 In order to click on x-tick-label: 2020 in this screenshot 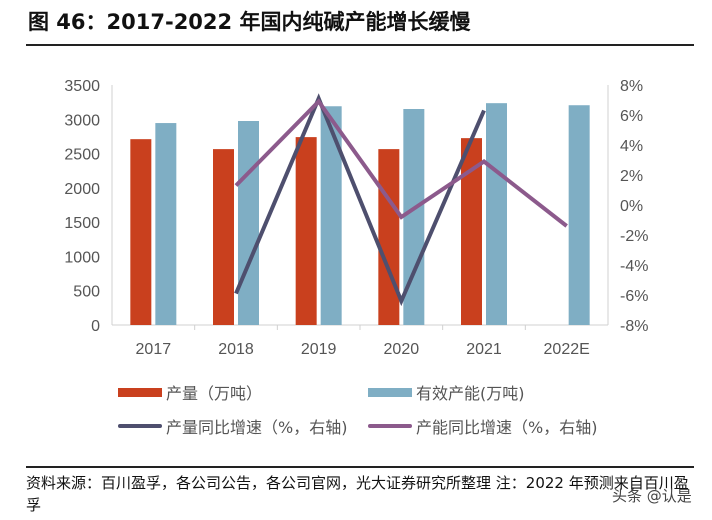, I will do `click(402, 349)`.